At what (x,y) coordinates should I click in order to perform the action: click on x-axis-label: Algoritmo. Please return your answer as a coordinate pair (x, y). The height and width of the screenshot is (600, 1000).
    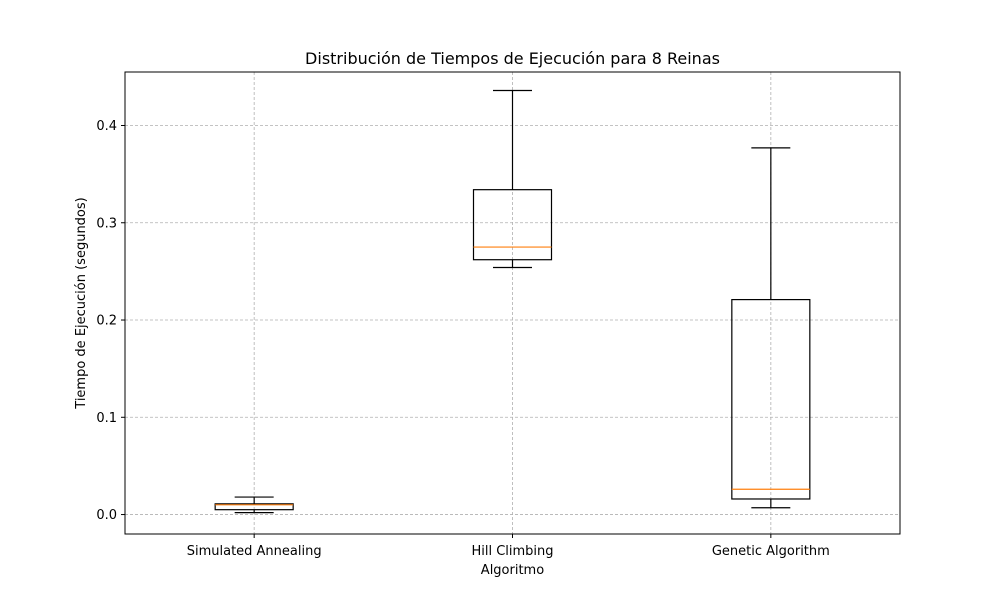
    Looking at the image, I should click on (512, 570).